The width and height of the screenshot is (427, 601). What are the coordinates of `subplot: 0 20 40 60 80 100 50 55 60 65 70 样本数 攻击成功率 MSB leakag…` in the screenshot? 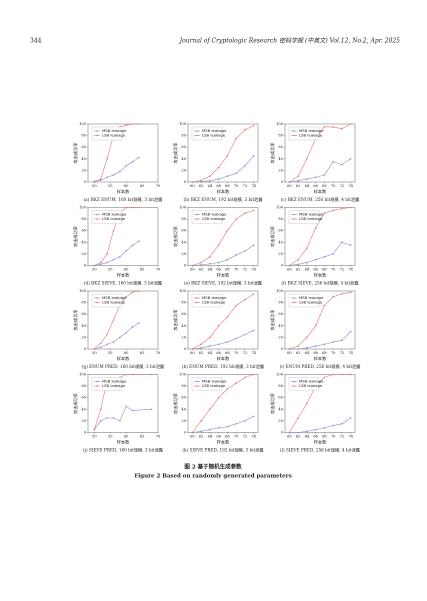 It's located at (118, 413).